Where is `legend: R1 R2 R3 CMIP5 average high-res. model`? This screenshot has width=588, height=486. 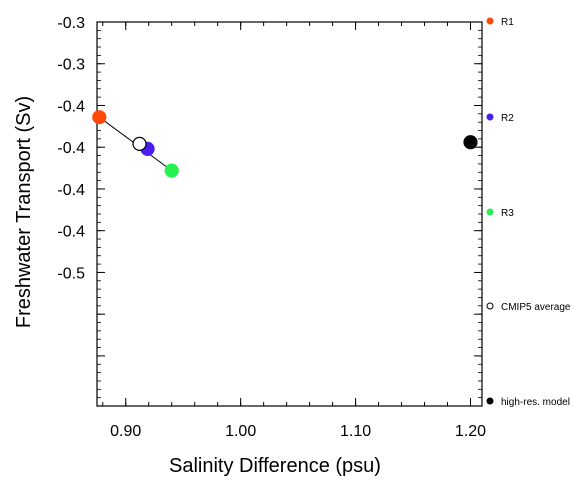 legend: R1 R2 R3 CMIP5 average high-res. model is located at coordinates (528, 212).